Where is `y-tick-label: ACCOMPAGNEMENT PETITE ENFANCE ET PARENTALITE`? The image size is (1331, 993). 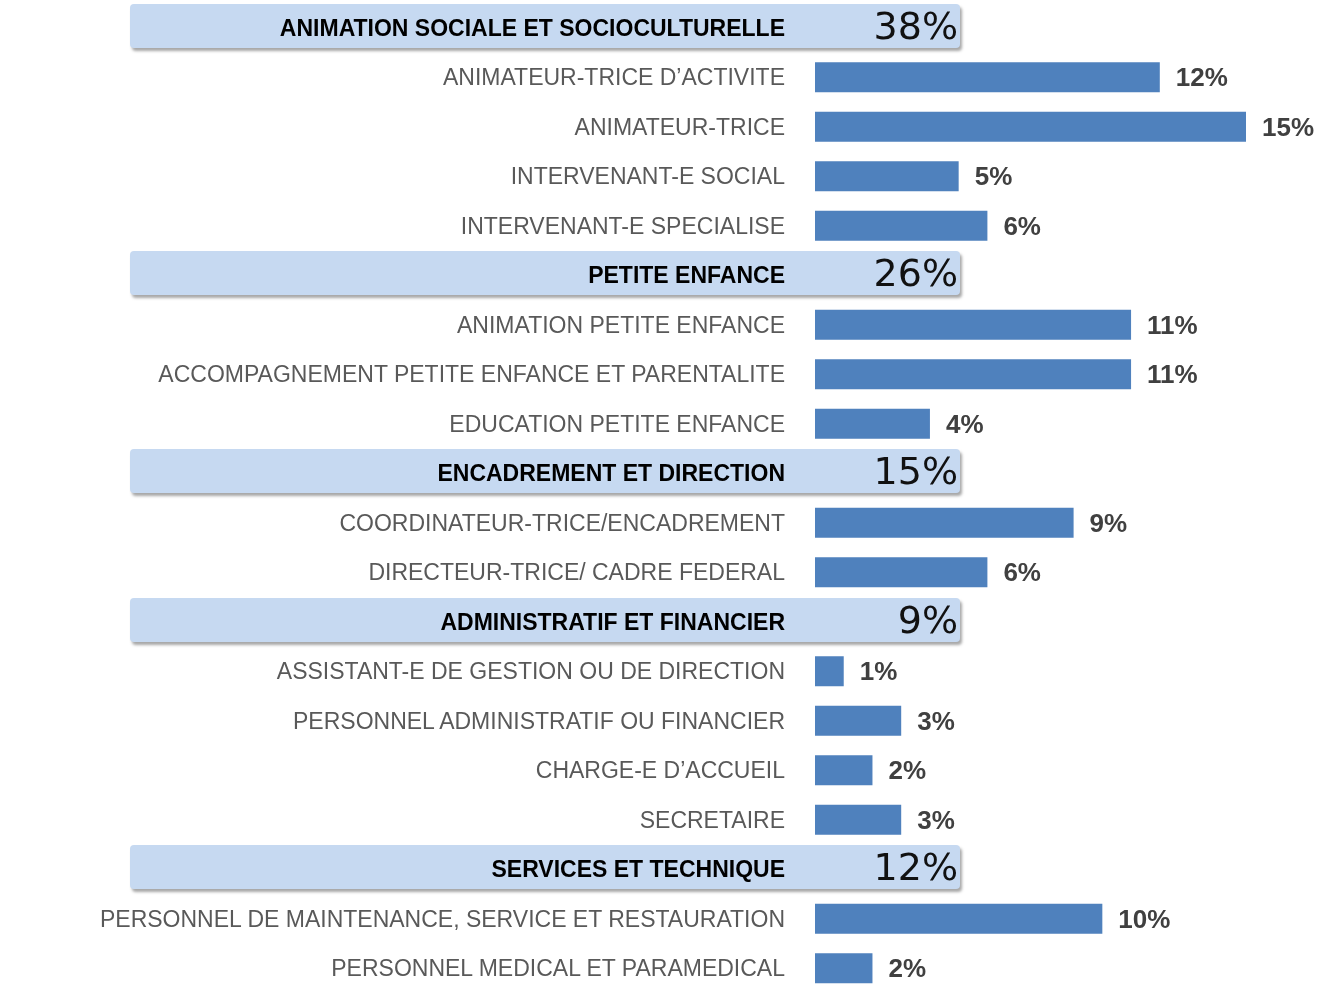
y-tick-label: ACCOMPAGNEMENT PETITE ENFANCE ET PARENTALITE is located at coordinates (471, 374).